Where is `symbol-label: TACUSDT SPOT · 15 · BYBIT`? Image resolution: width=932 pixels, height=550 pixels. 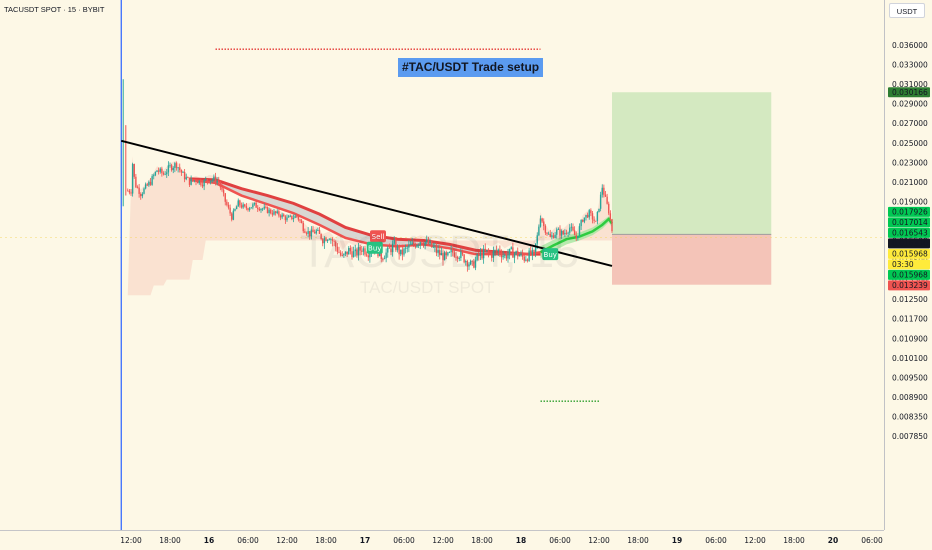 symbol-label: TACUSDT SPOT · 15 · BYBIT is located at coordinates (54, 9).